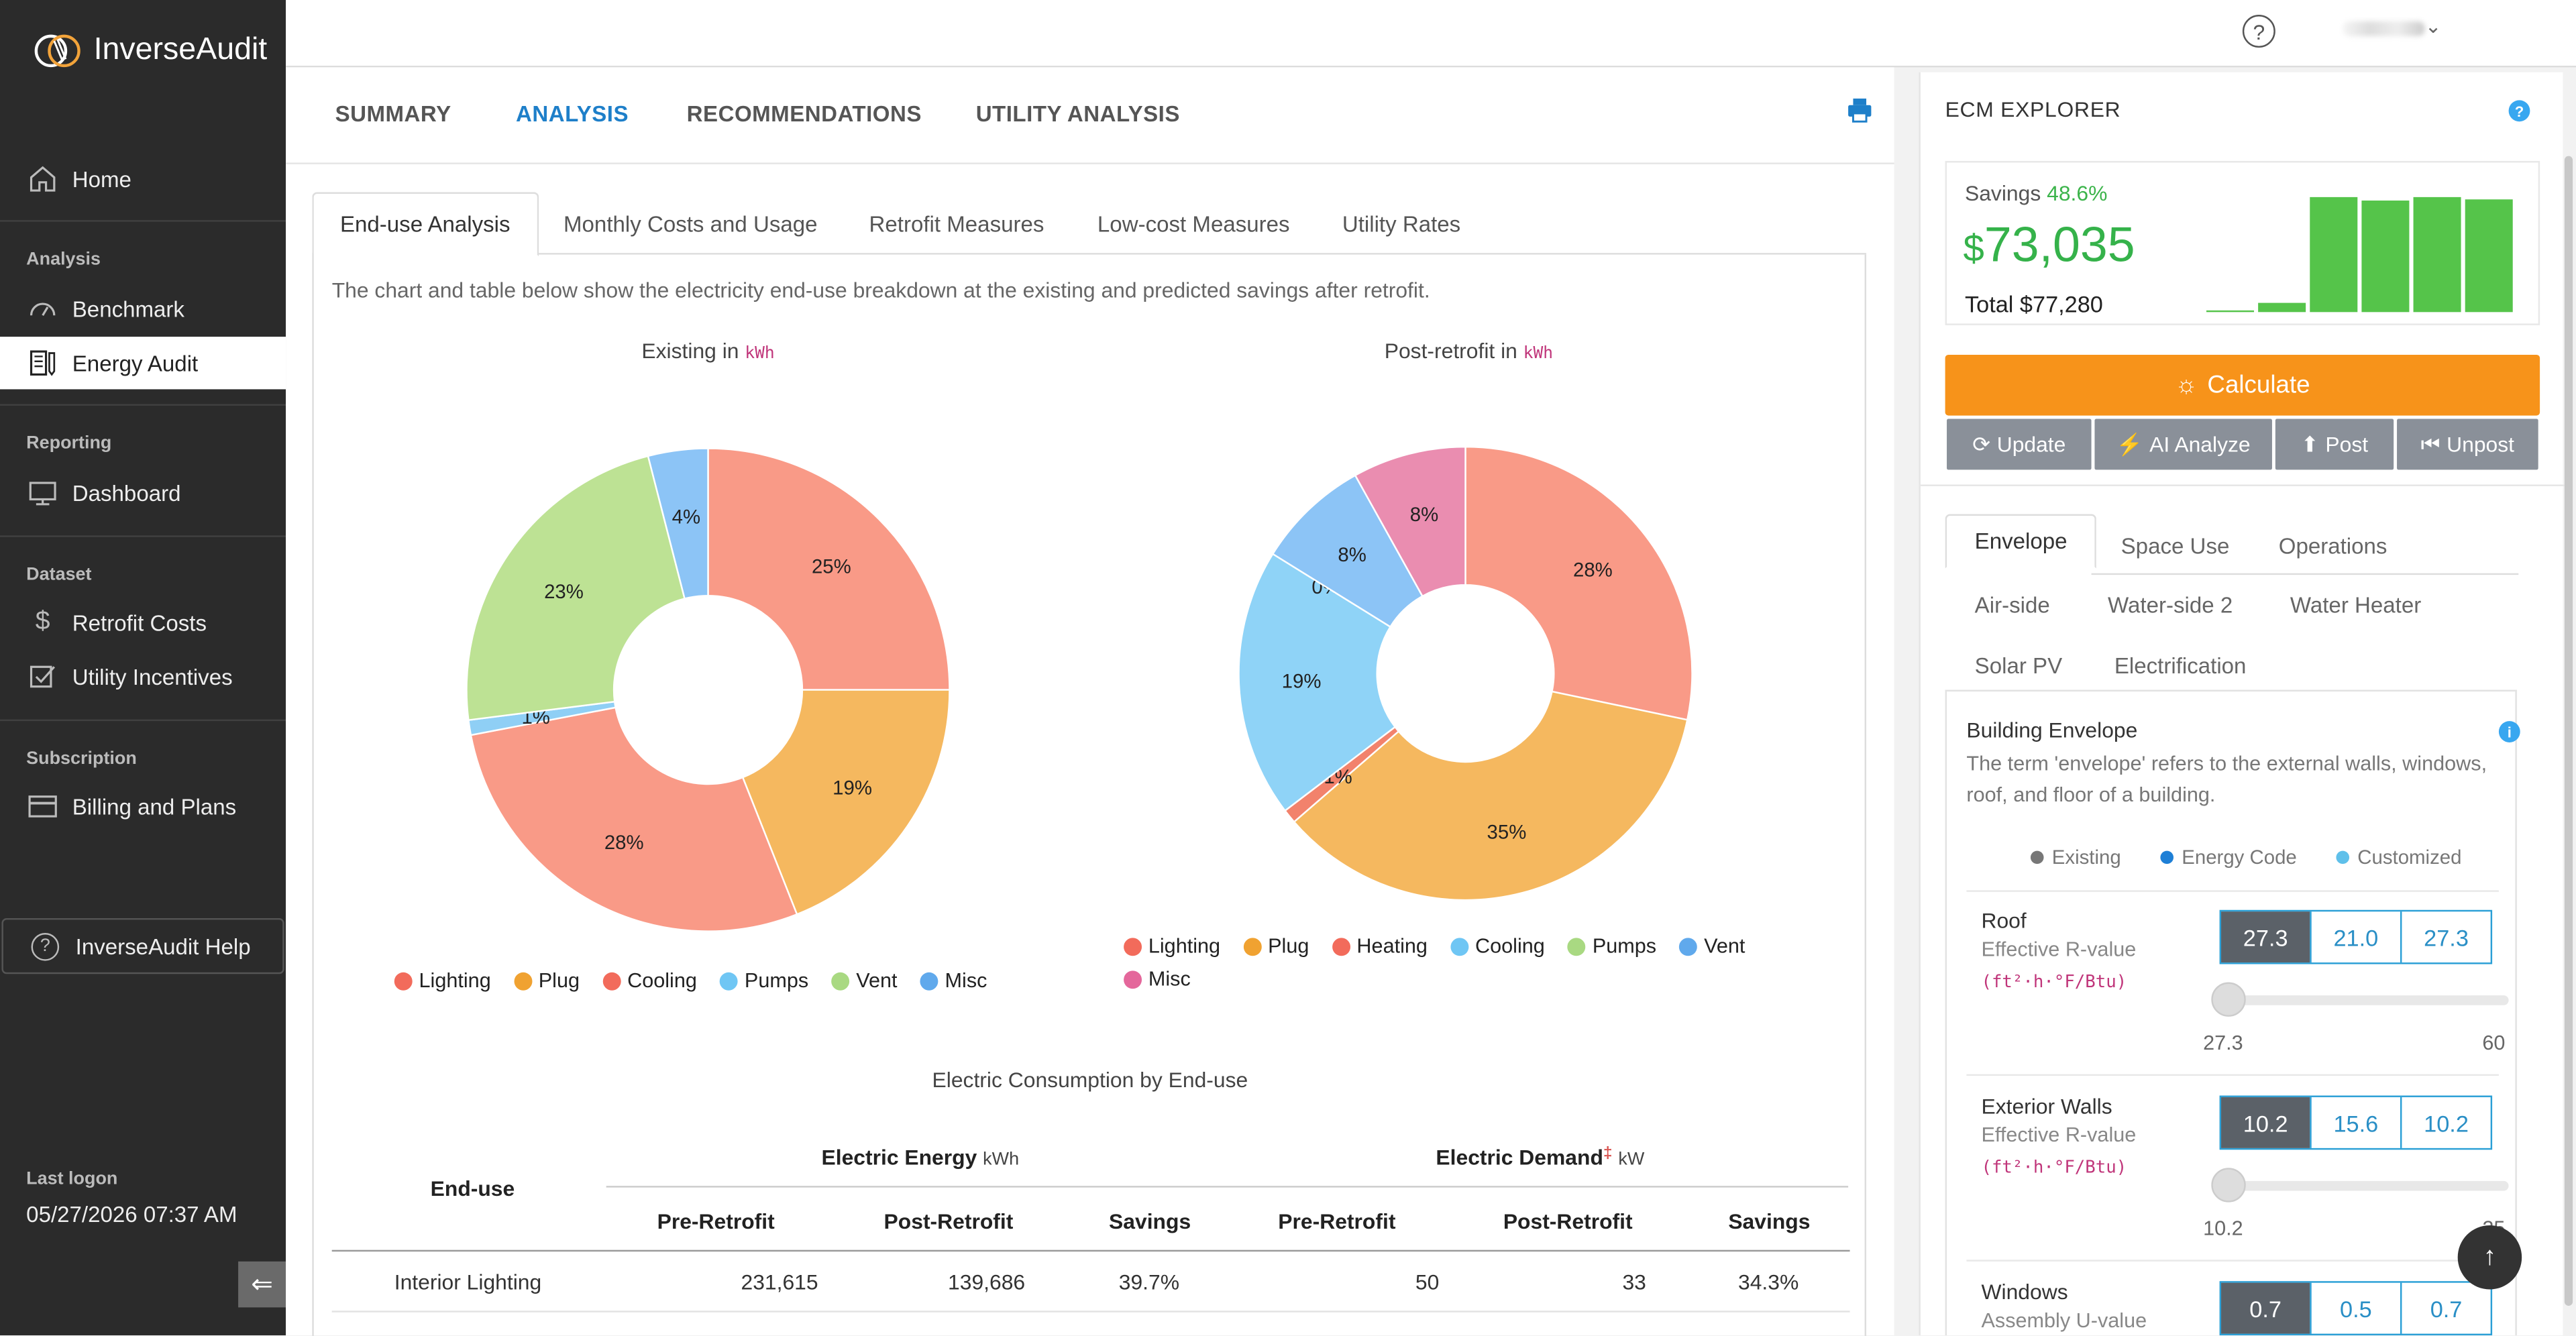 This screenshot has height=1336, width=2576. Describe the element at coordinates (691, 224) in the screenshot. I see `subtab-monthly-costs: Monthly Costs and Usage` at that location.